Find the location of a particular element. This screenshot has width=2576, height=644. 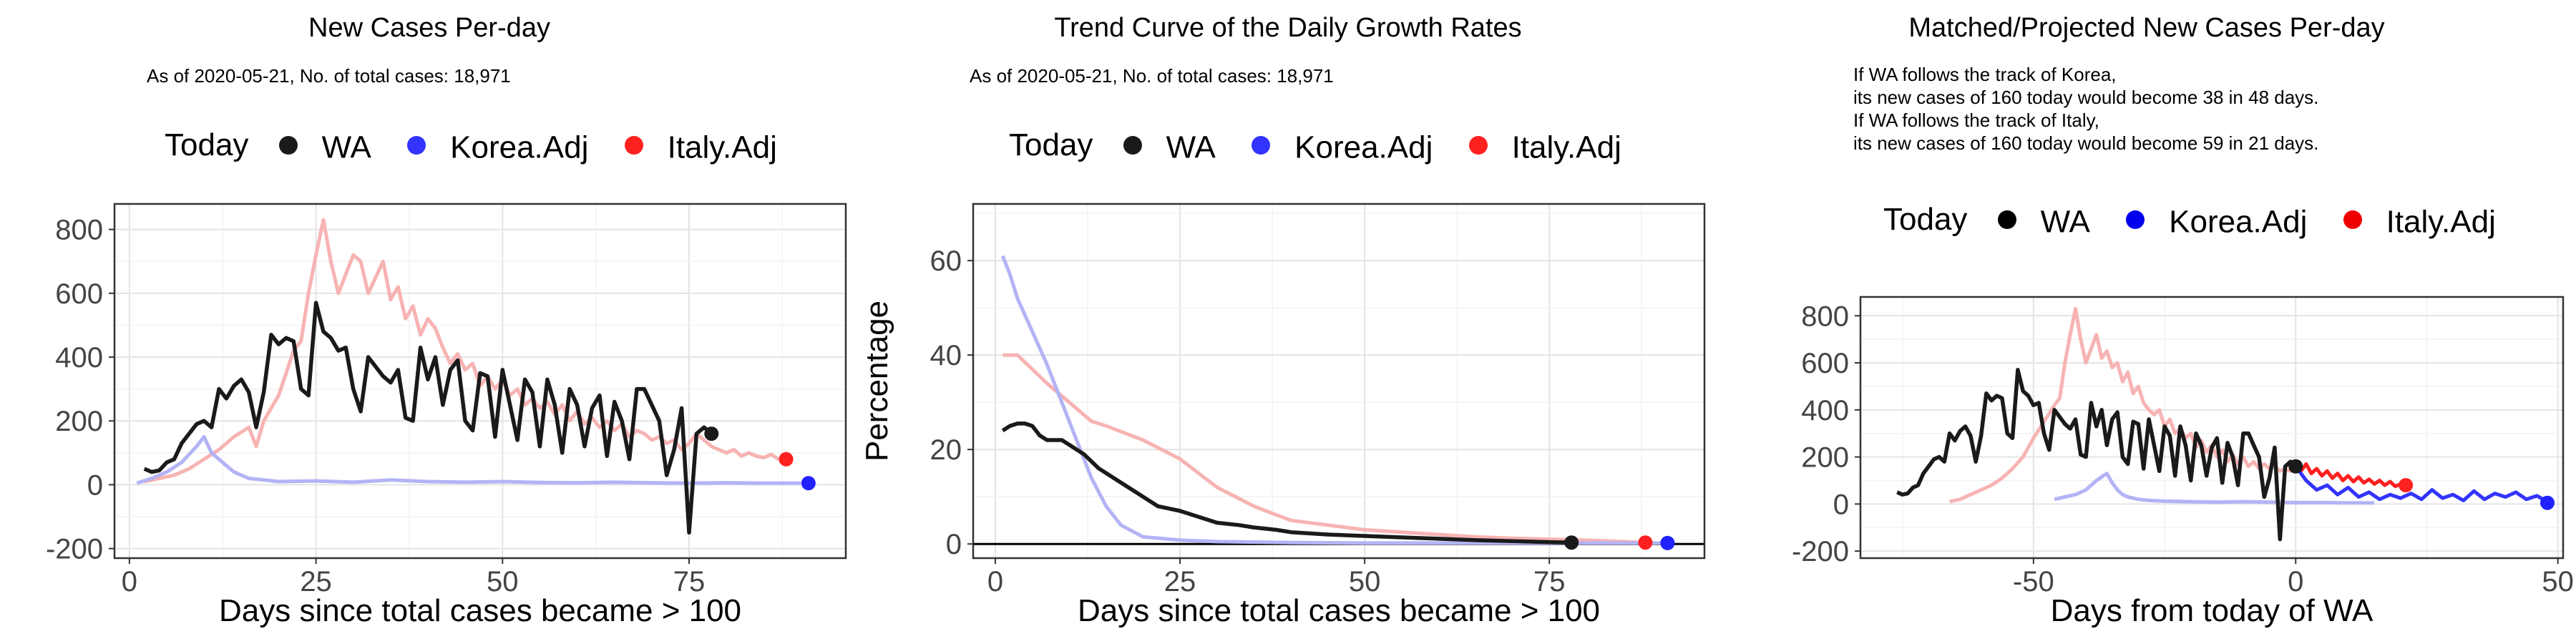

y-tick-label: 60 is located at coordinates (946, 261).